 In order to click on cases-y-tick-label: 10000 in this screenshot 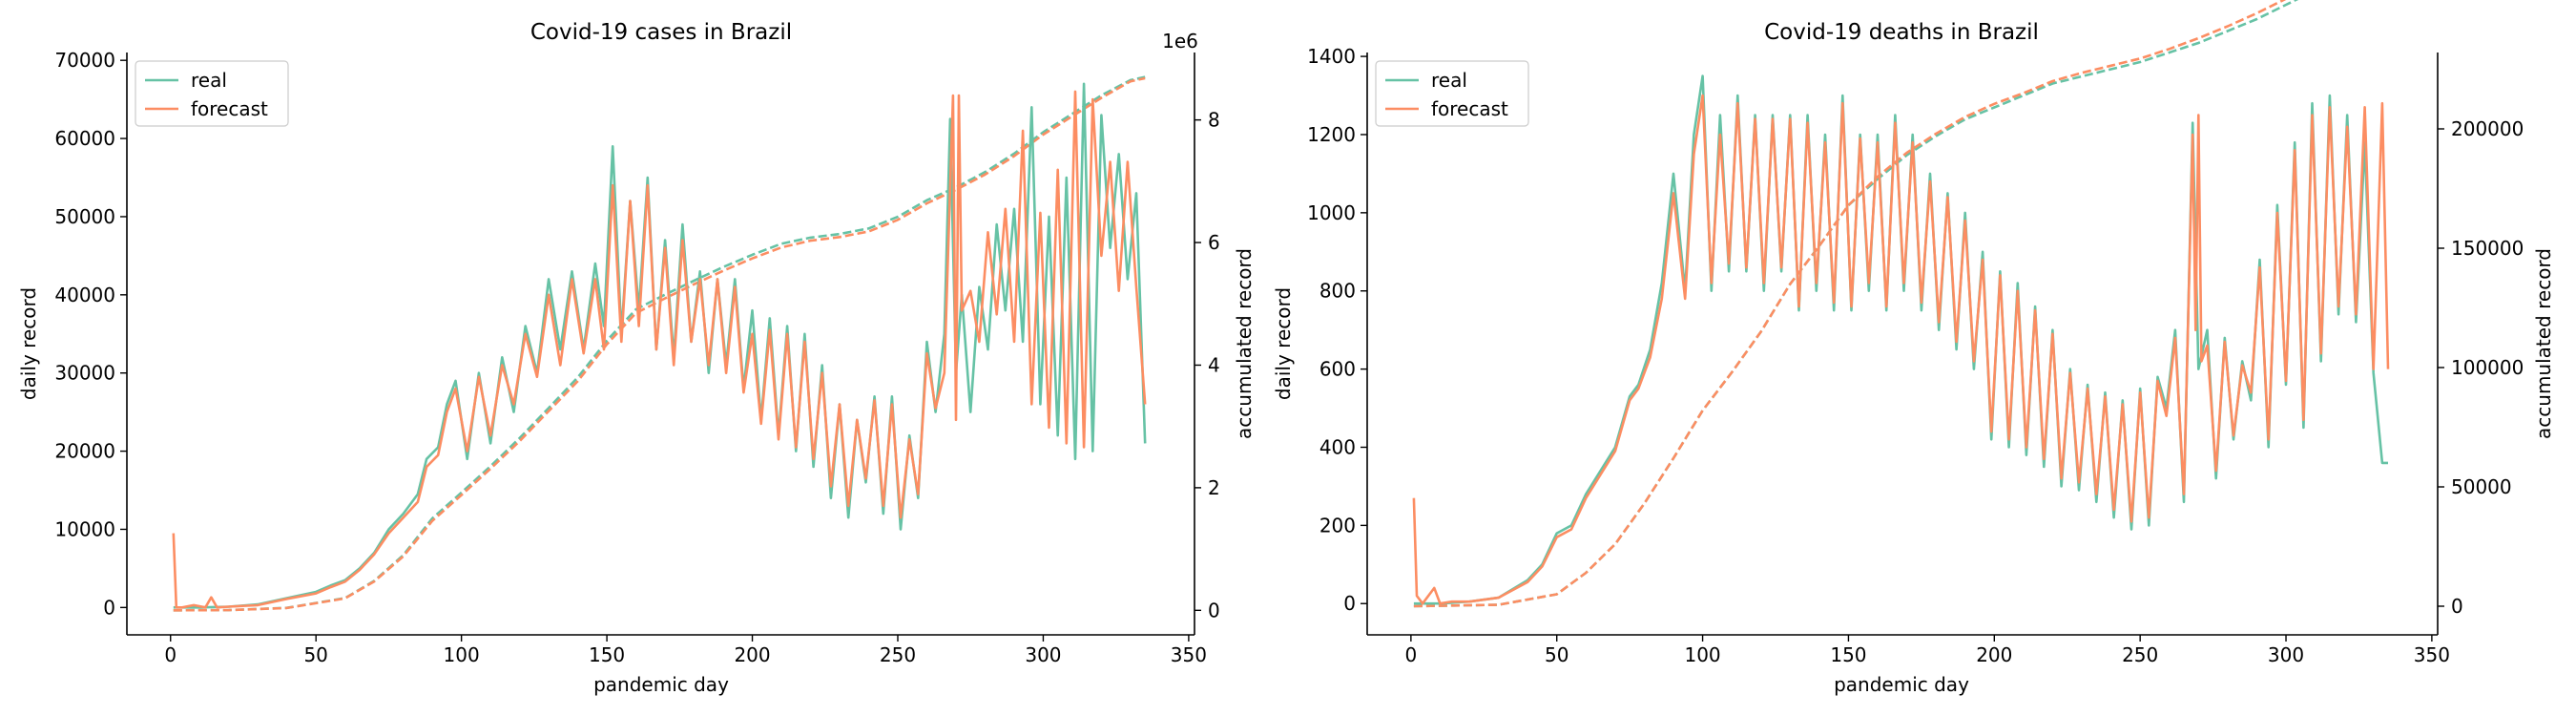, I will do `click(84, 528)`.